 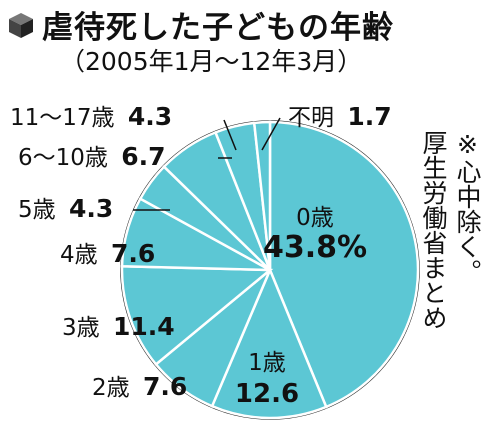 What do you see at coordinates (267, 363) in the screenshot?
I see `slice-label-1: 1歳` at bounding box center [267, 363].